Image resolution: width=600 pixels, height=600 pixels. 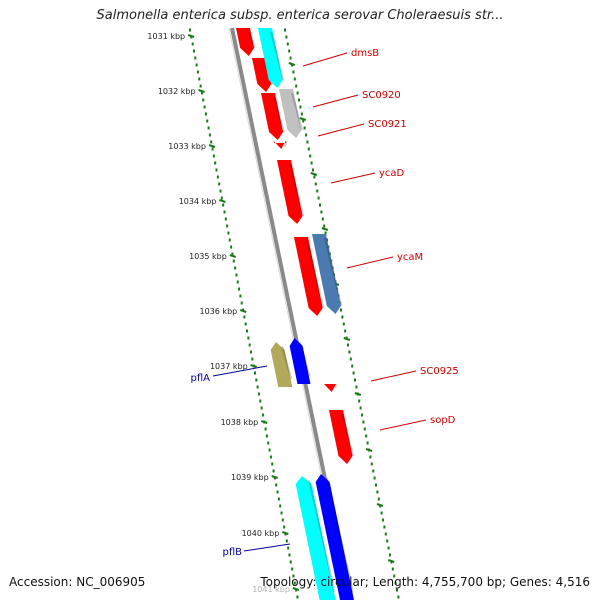 What do you see at coordinates (387, 124) in the screenshot?
I see `gene-label-sc0921: SC0921` at bounding box center [387, 124].